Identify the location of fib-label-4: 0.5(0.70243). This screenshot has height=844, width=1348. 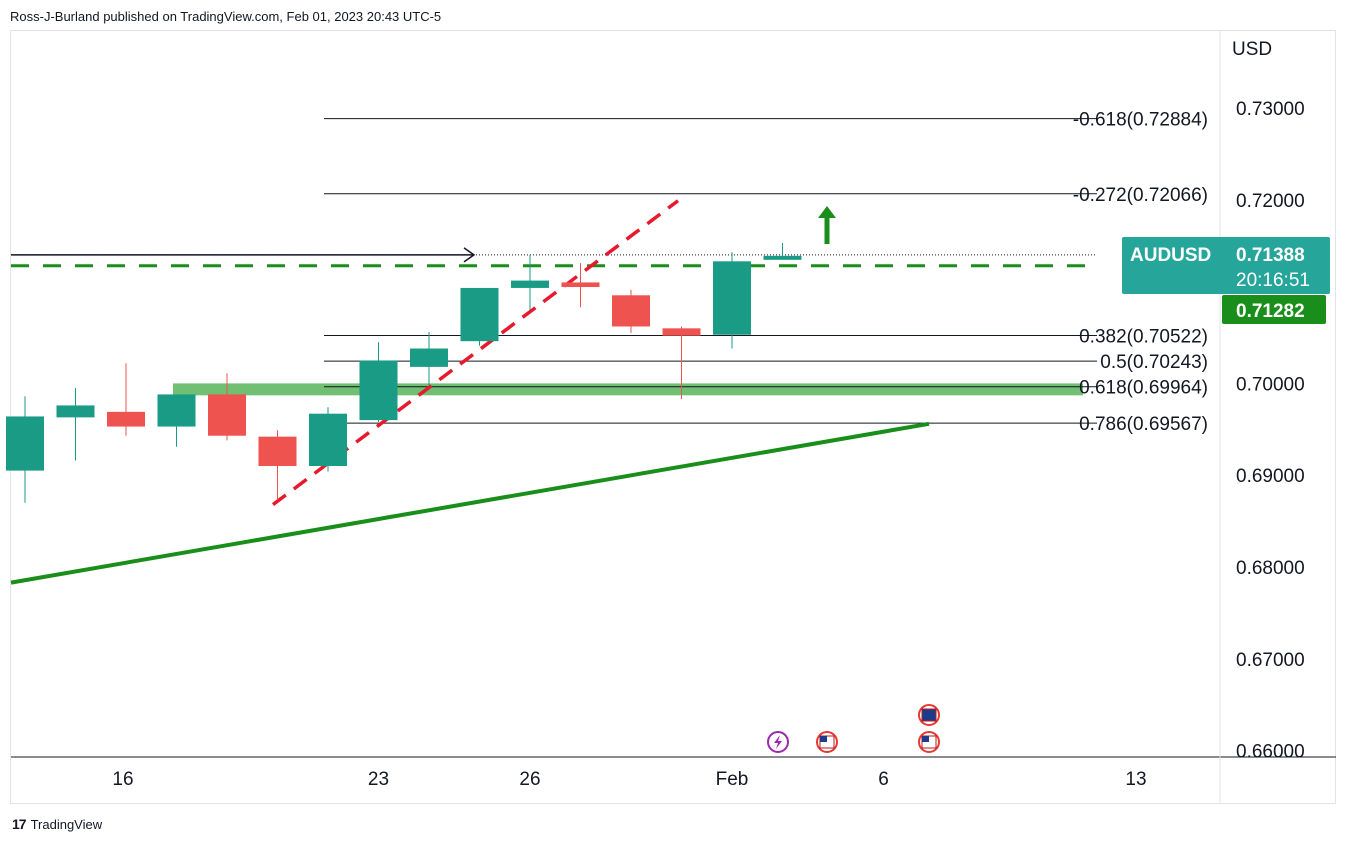
(1154, 362).